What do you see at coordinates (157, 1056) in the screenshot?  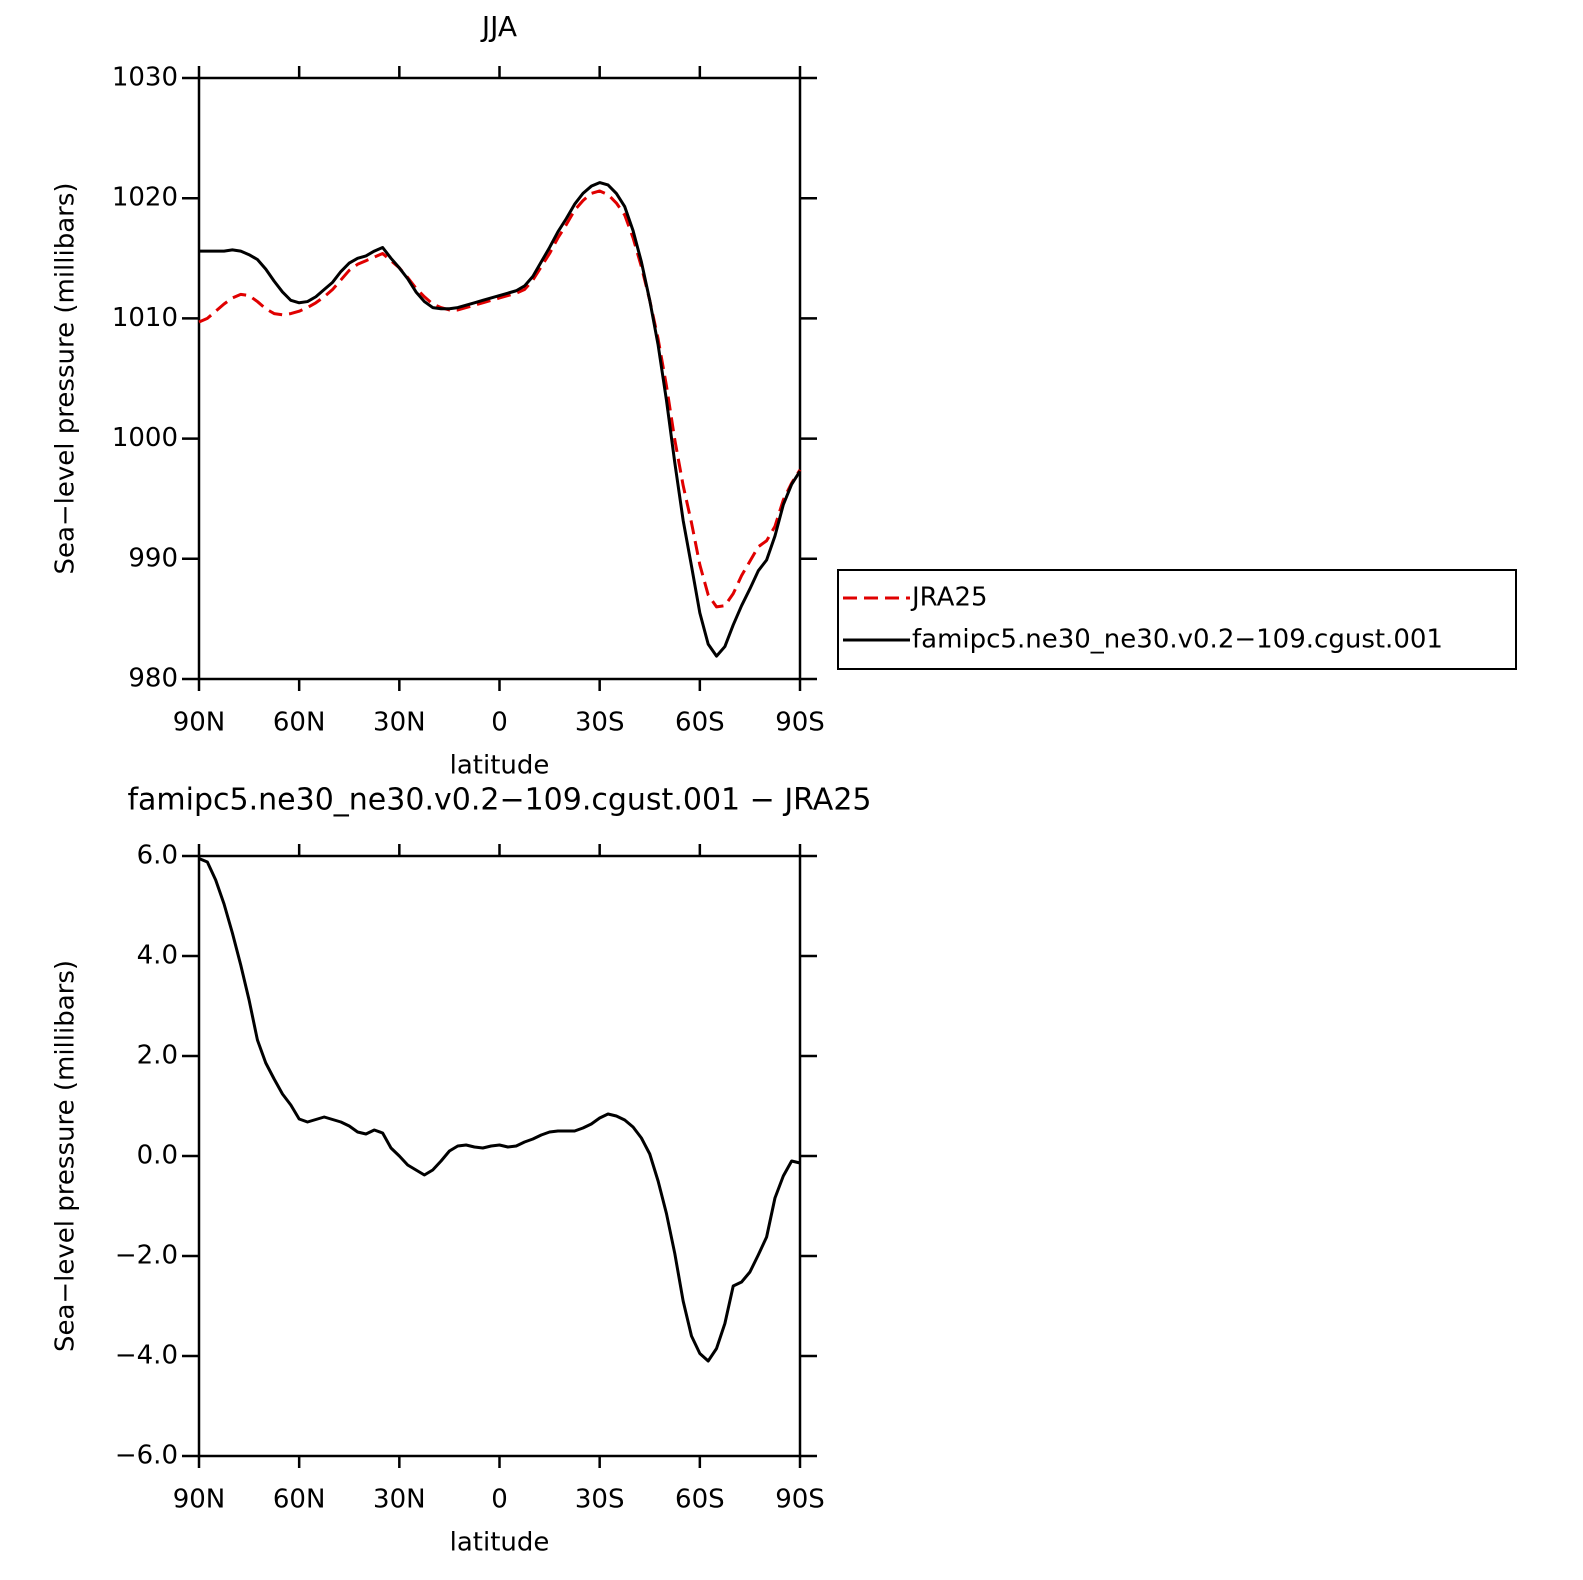 I see `y-tick-label: 2.0` at bounding box center [157, 1056].